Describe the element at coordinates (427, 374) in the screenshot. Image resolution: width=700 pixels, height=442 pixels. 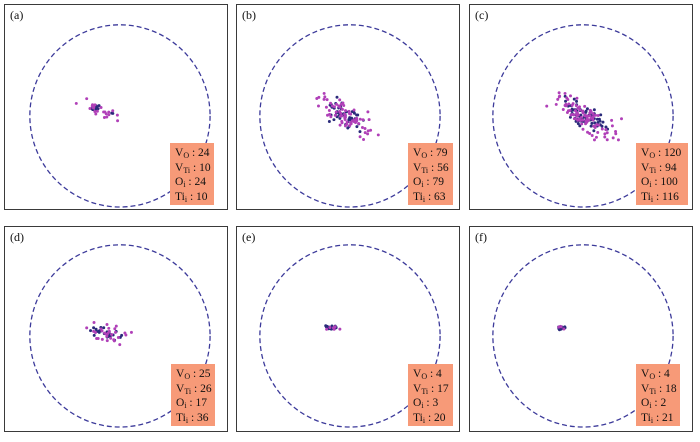
I see `vo-count-row: VO : 4` at that location.